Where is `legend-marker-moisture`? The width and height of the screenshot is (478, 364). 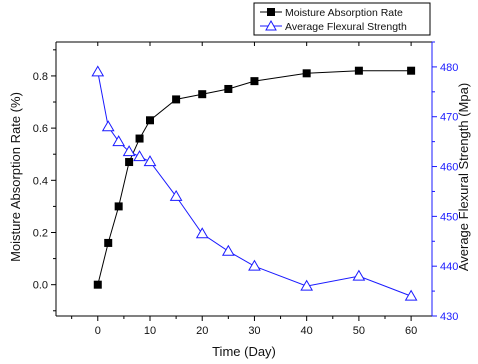
legend-marker-moisture is located at coordinates (271, 12).